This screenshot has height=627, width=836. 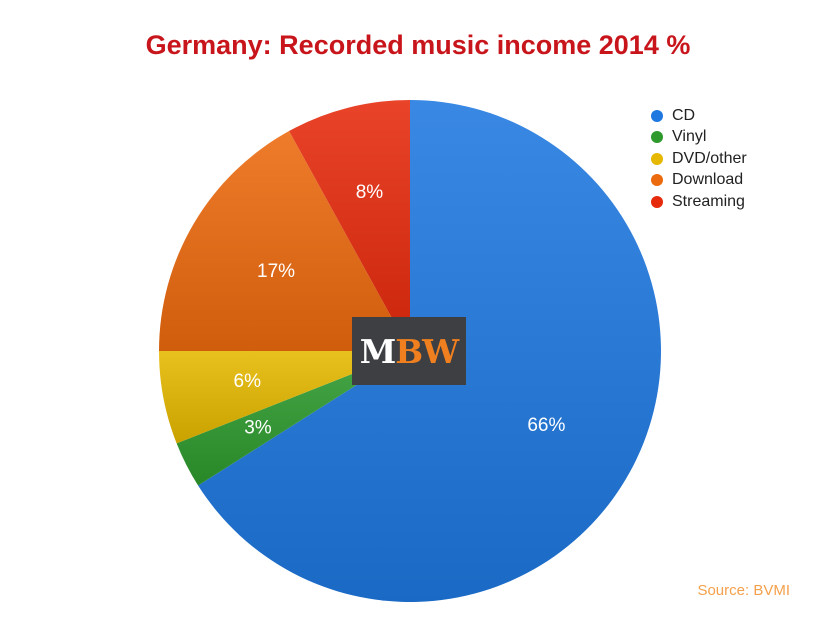 I want to click on legend-item: Download, so click(x=699, y=181).